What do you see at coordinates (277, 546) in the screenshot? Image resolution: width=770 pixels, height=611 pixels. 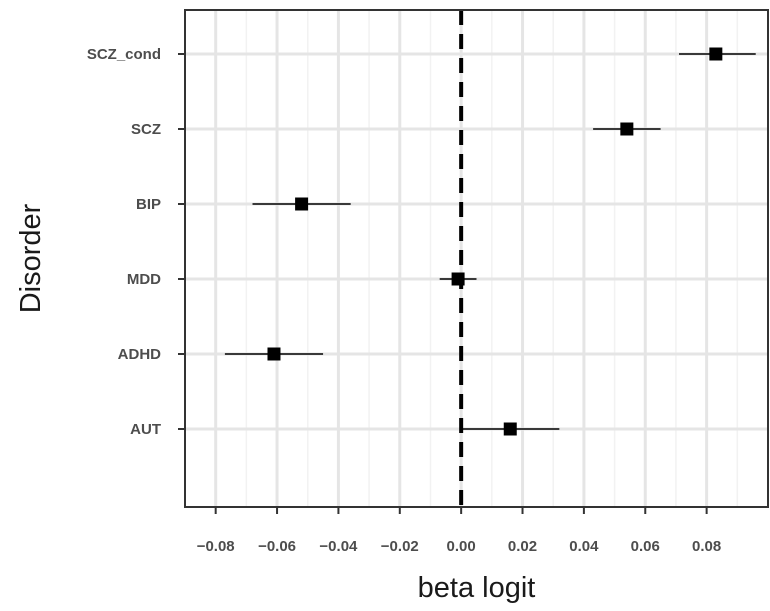 I see `x-tick-label: −0.06` at bounding box center [277, 546].